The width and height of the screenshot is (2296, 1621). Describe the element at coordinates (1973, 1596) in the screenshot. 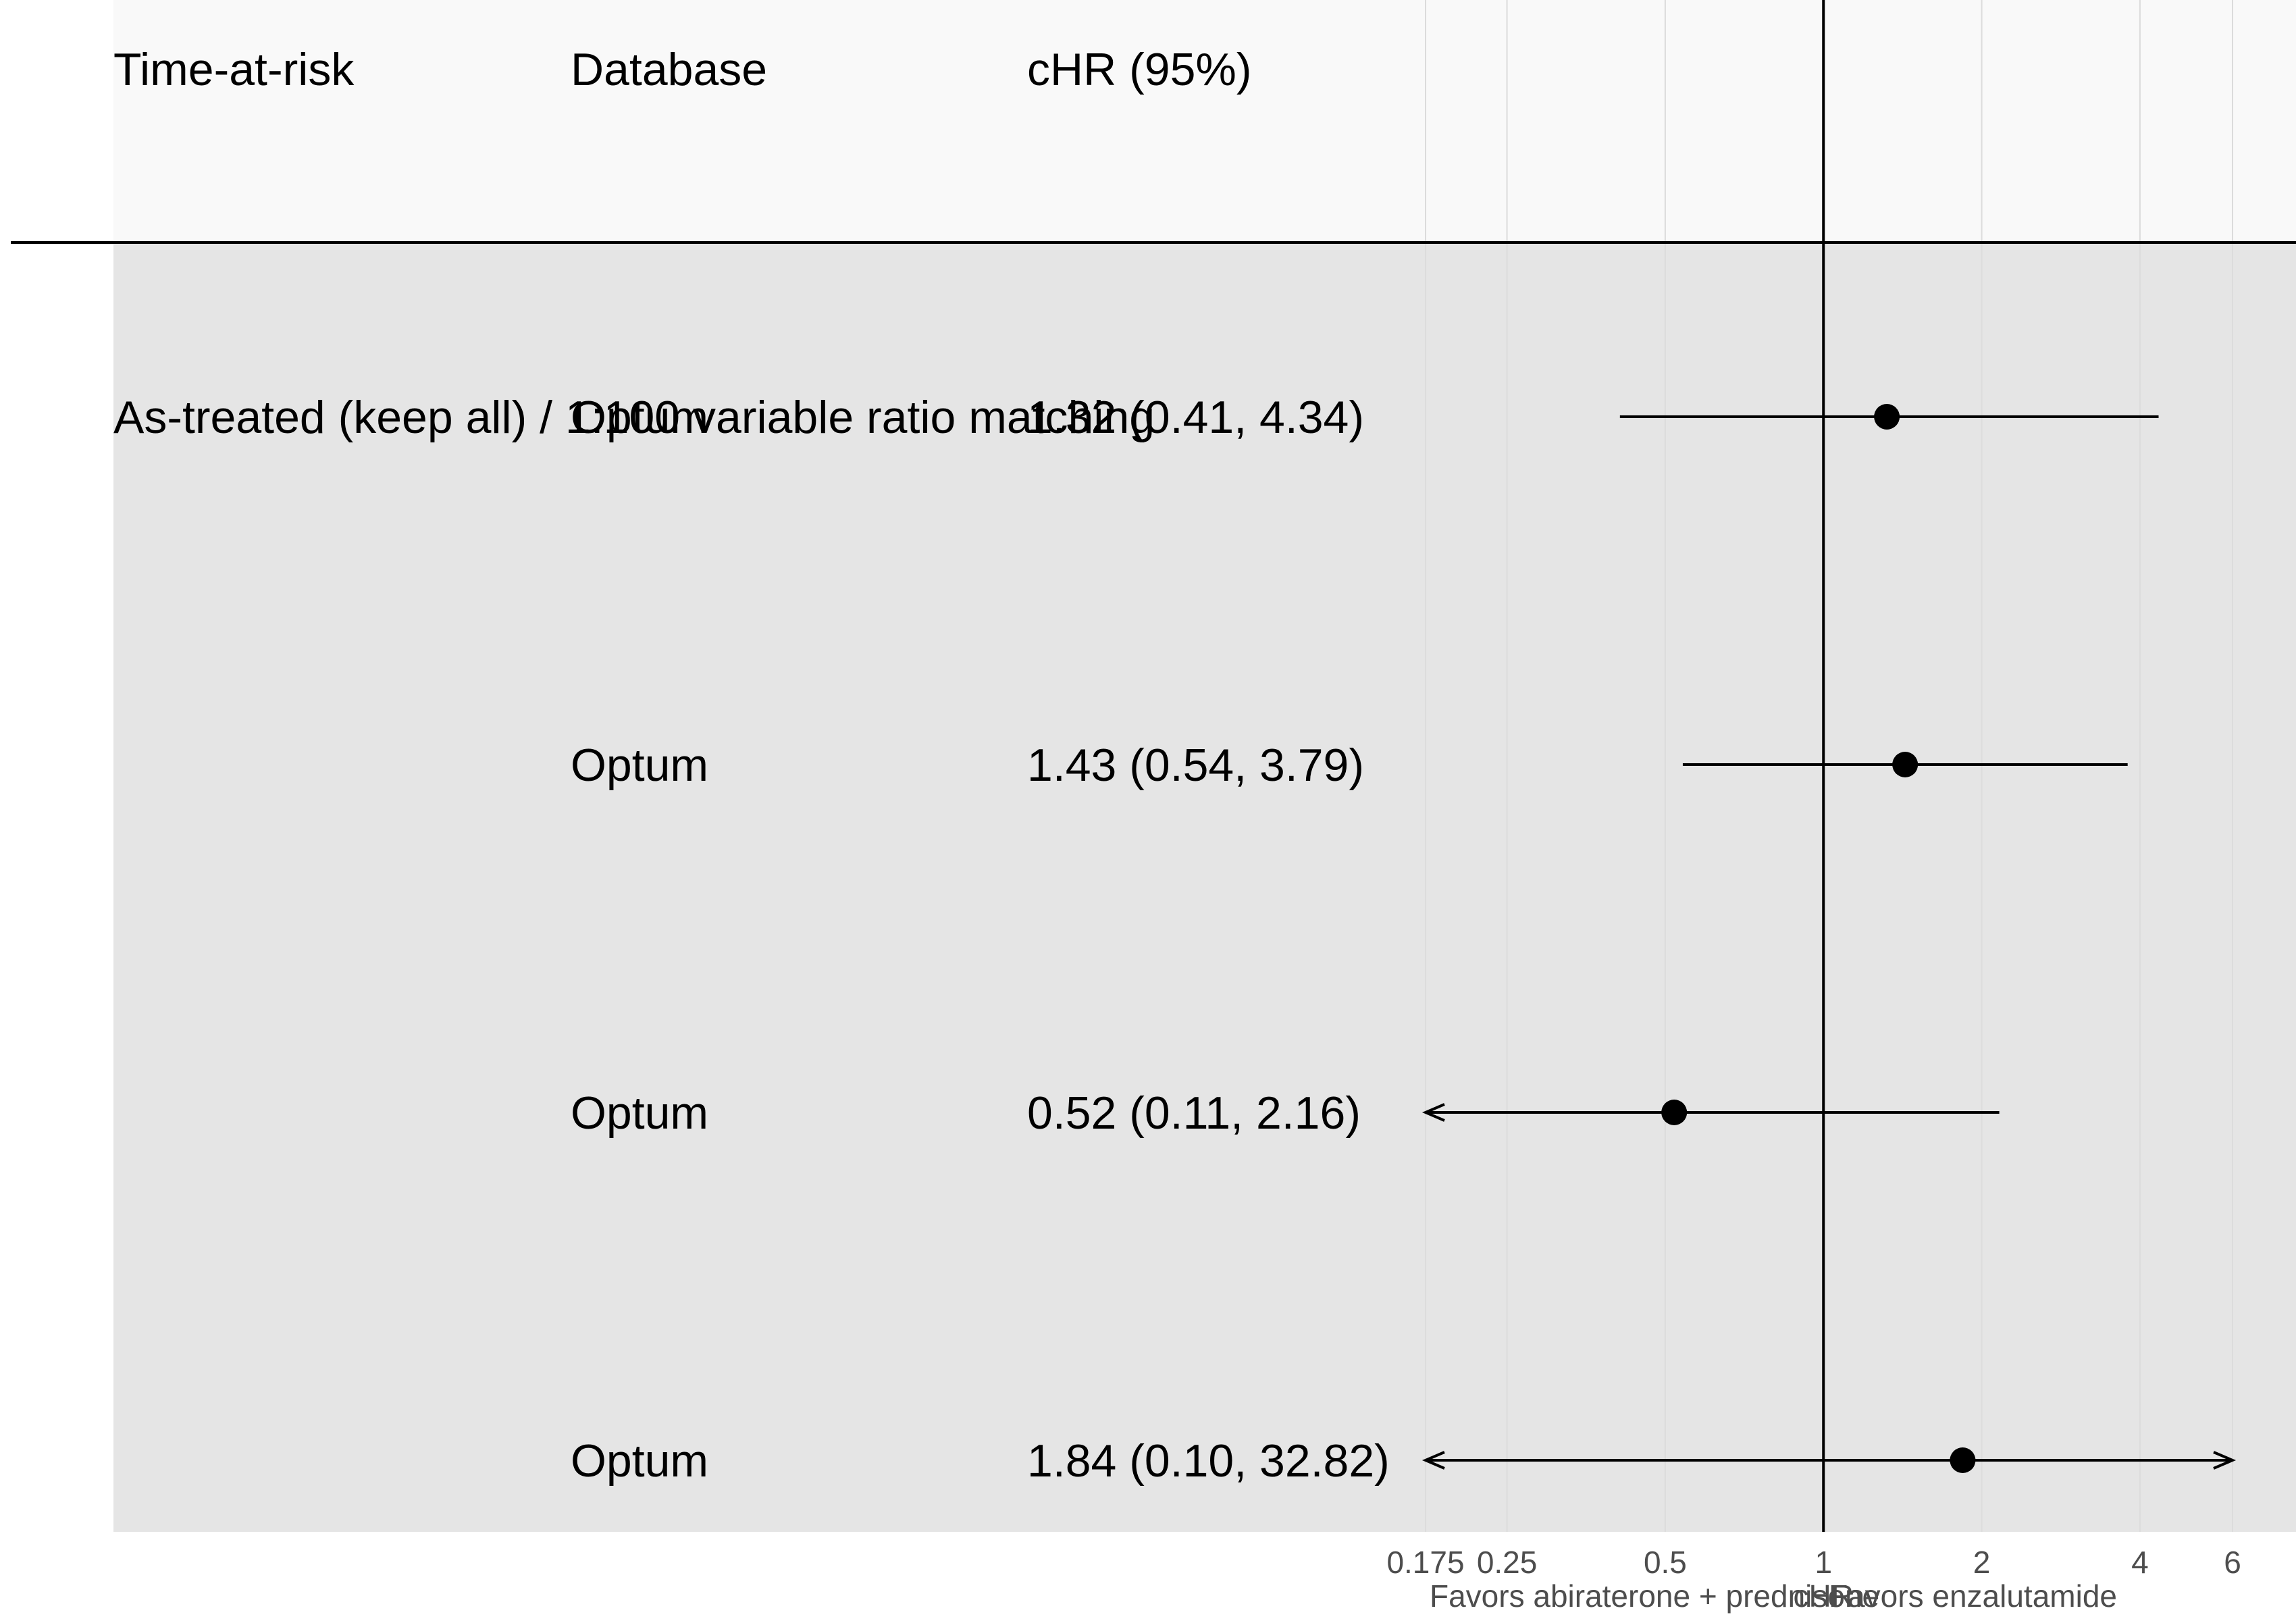

I see `favors-right-label: Favors enzalutamide` at that location.